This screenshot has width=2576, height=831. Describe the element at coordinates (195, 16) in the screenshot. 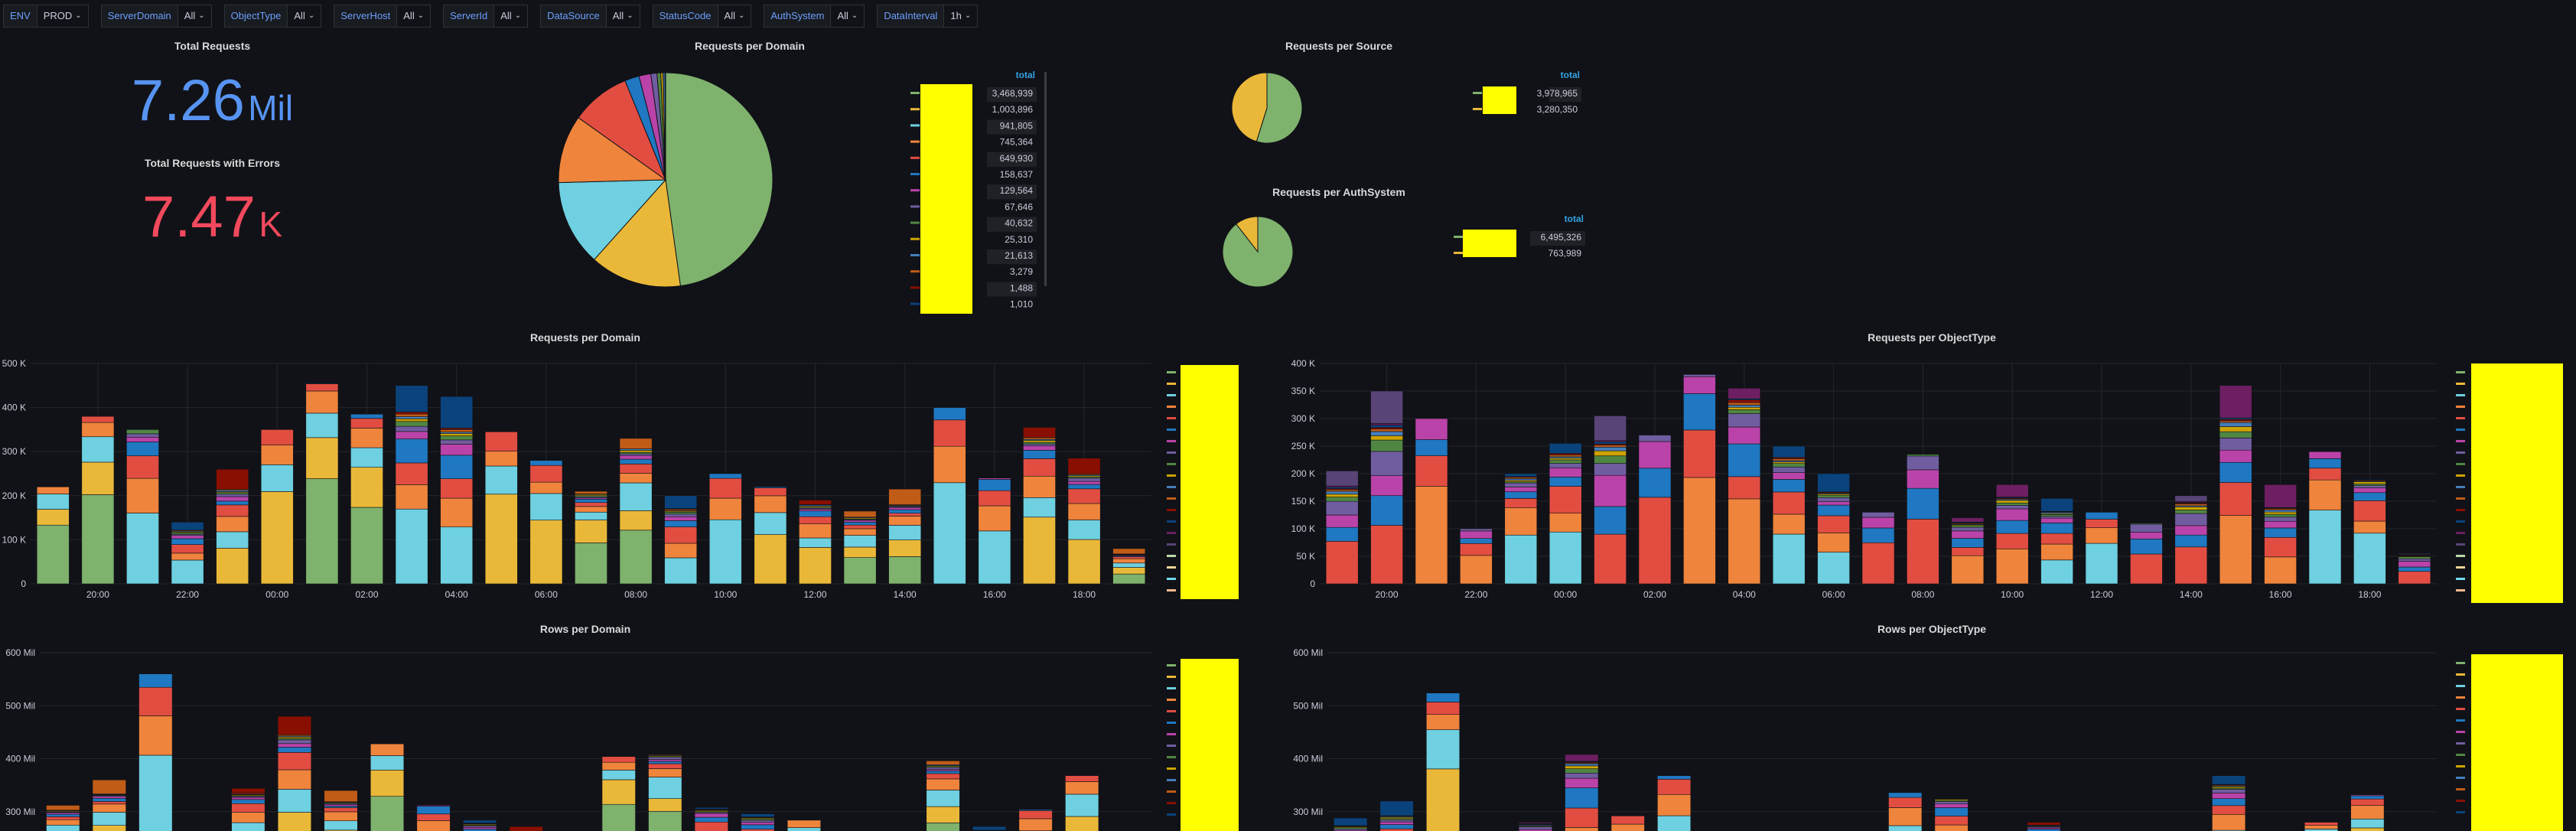

I see `variable-select: All ⌄` at that location.